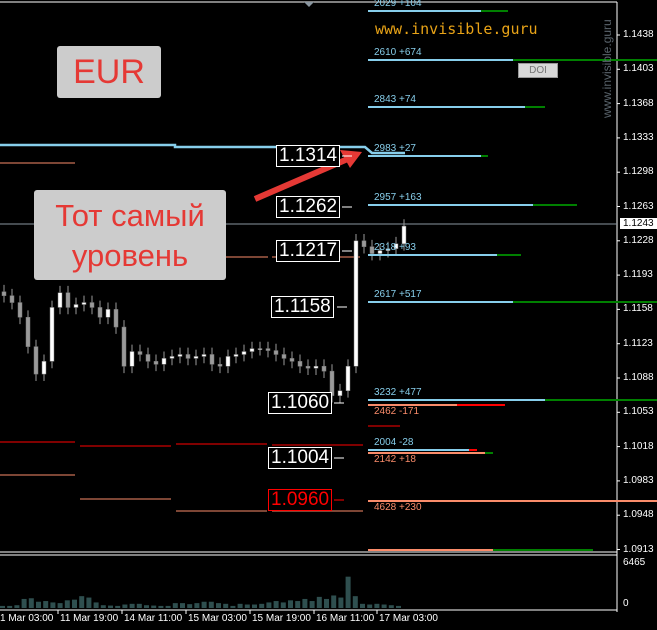 The width and height of the screenshot is (657, 630). What do you see at coordinates (398, 294) in the screenshot?
I see `level-label: 2617 +517` at bounding box center [398, 294].